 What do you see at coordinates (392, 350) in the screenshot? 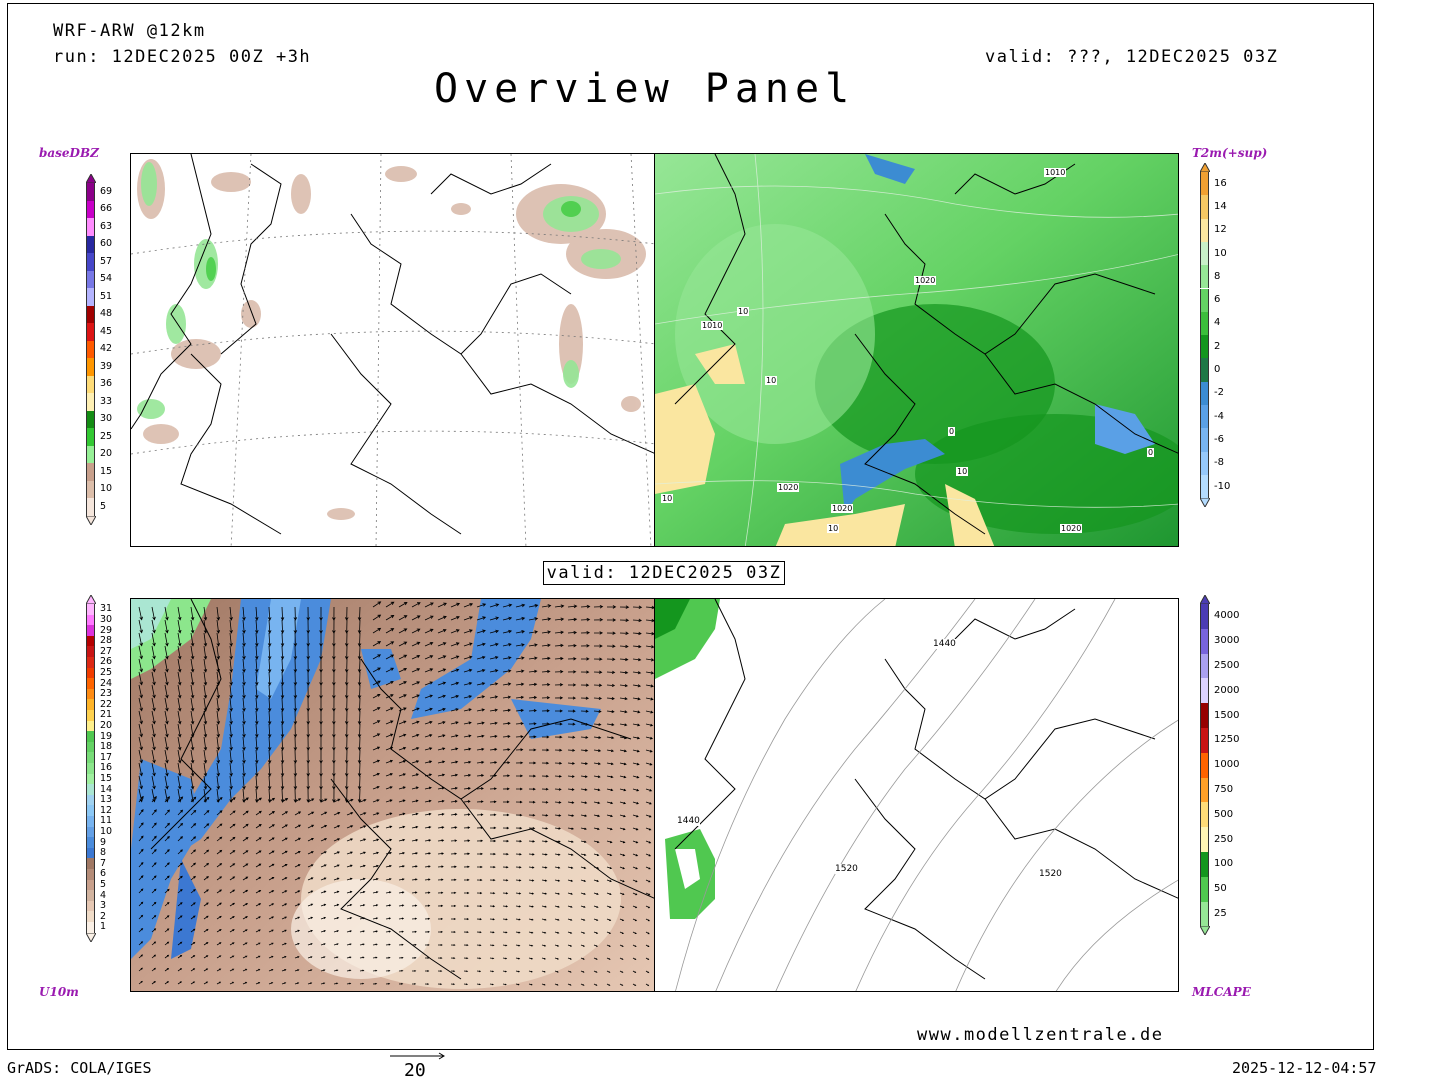
I see `map-panel-basedbz` at bounding box center [392, 350].